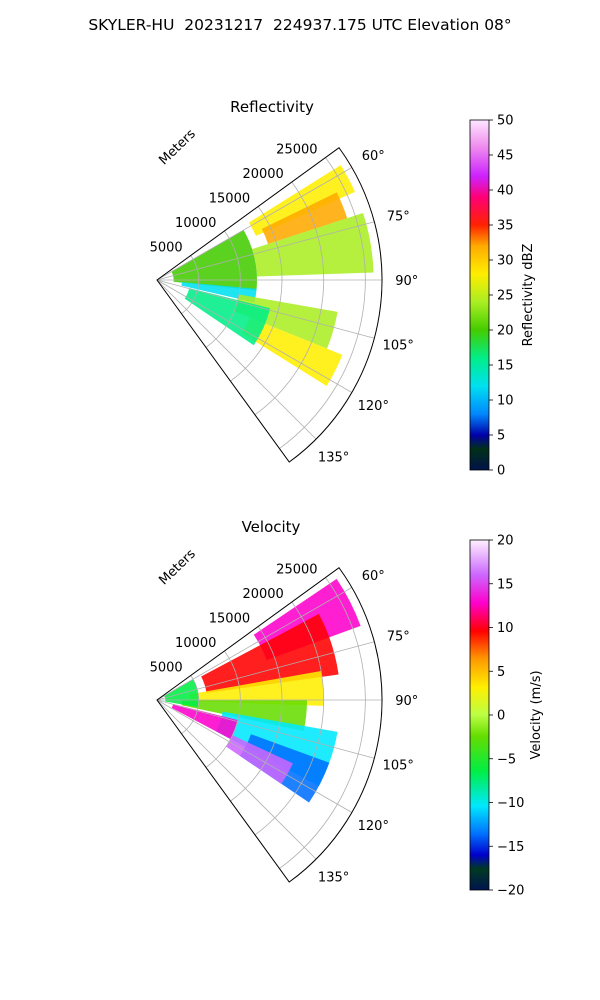 This screenshot has width=600, height=1000. I want to click on velocity-range-ticks: 5000 10000 15000 20000 25000, so click(234, 619).